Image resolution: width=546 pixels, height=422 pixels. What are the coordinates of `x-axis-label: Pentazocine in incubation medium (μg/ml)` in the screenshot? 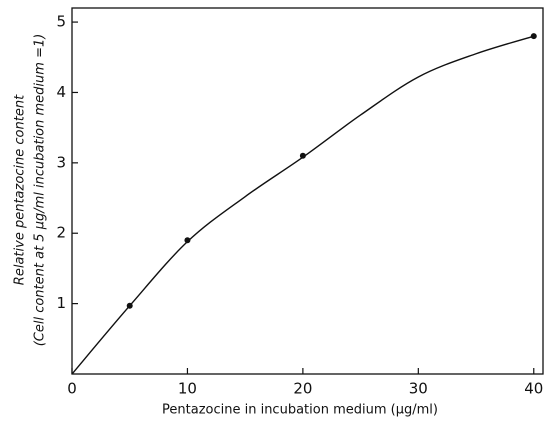 It's located at (300, 410).